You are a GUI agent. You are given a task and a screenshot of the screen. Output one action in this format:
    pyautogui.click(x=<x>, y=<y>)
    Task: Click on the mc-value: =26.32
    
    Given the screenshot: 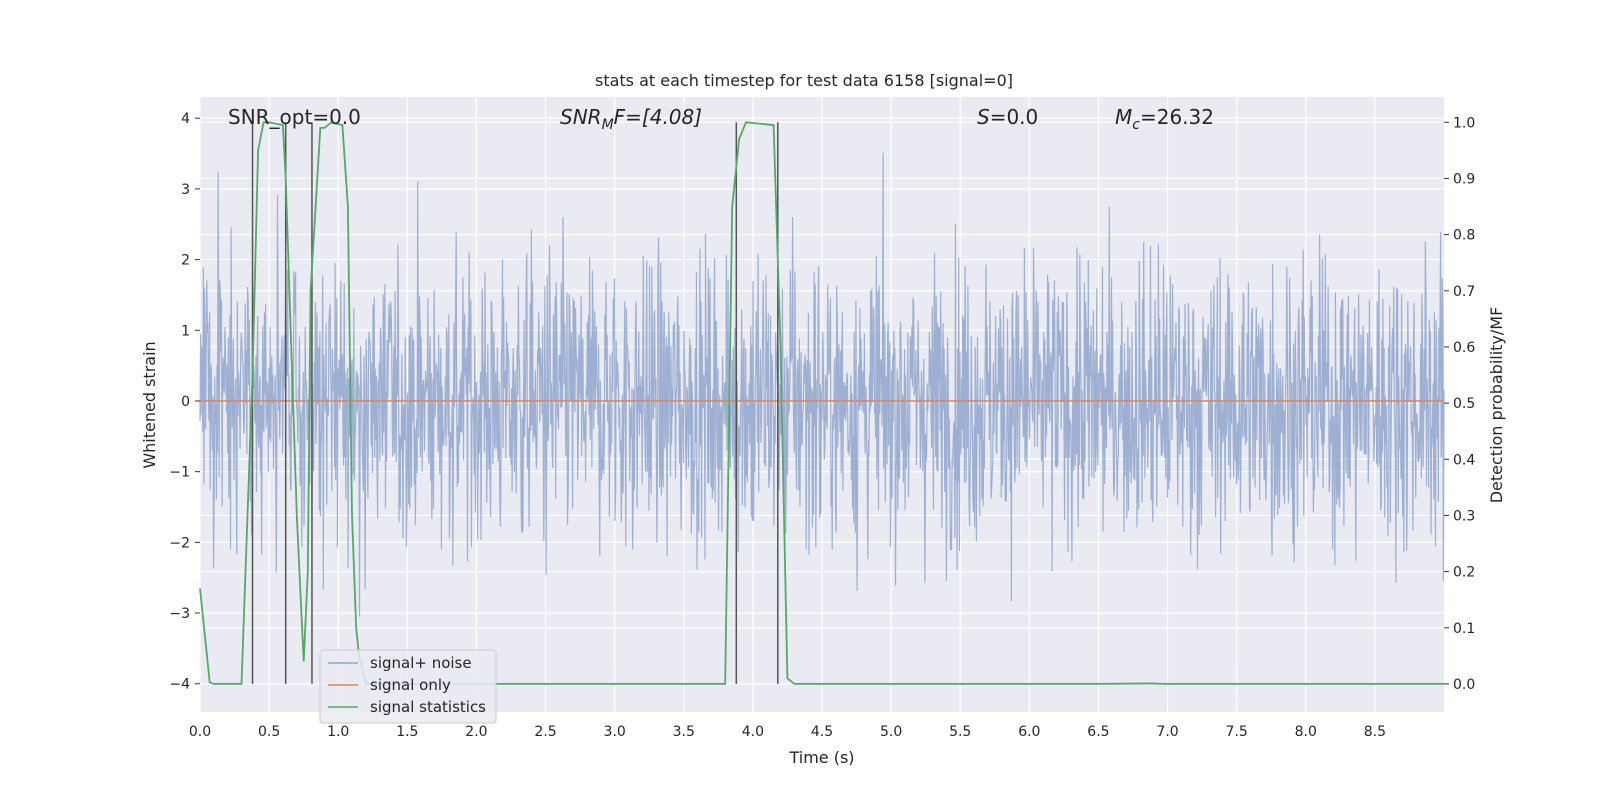 What is the action you would take?
    pyautogui.click(x=1177, y=117)
    